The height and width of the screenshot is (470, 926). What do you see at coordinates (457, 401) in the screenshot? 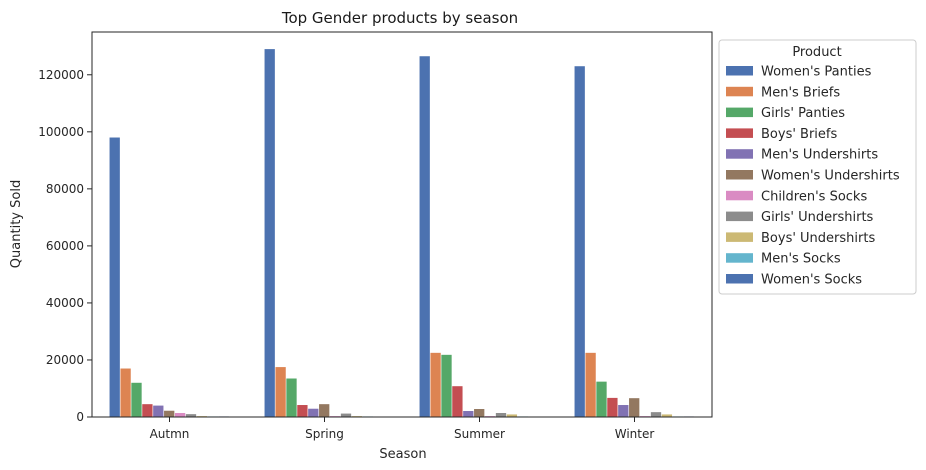
I see `bar-boys-briefs-summer` at bounding box center [457, 401].